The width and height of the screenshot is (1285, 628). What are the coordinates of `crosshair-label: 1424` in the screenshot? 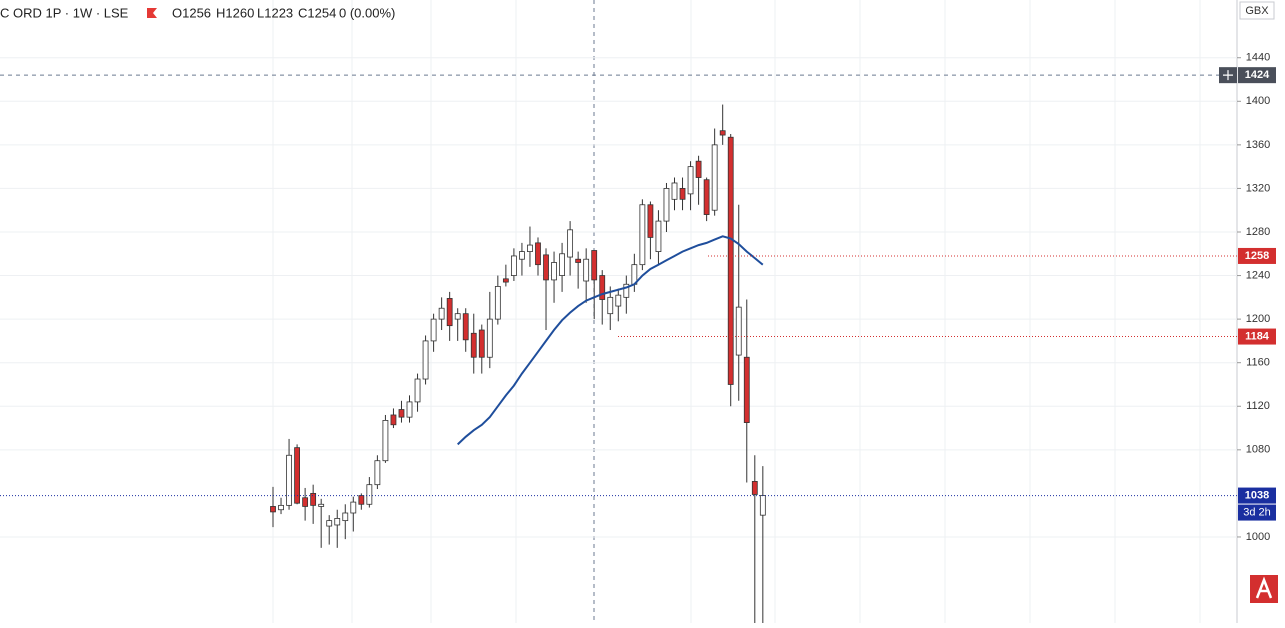 It's located at (1257, 75).